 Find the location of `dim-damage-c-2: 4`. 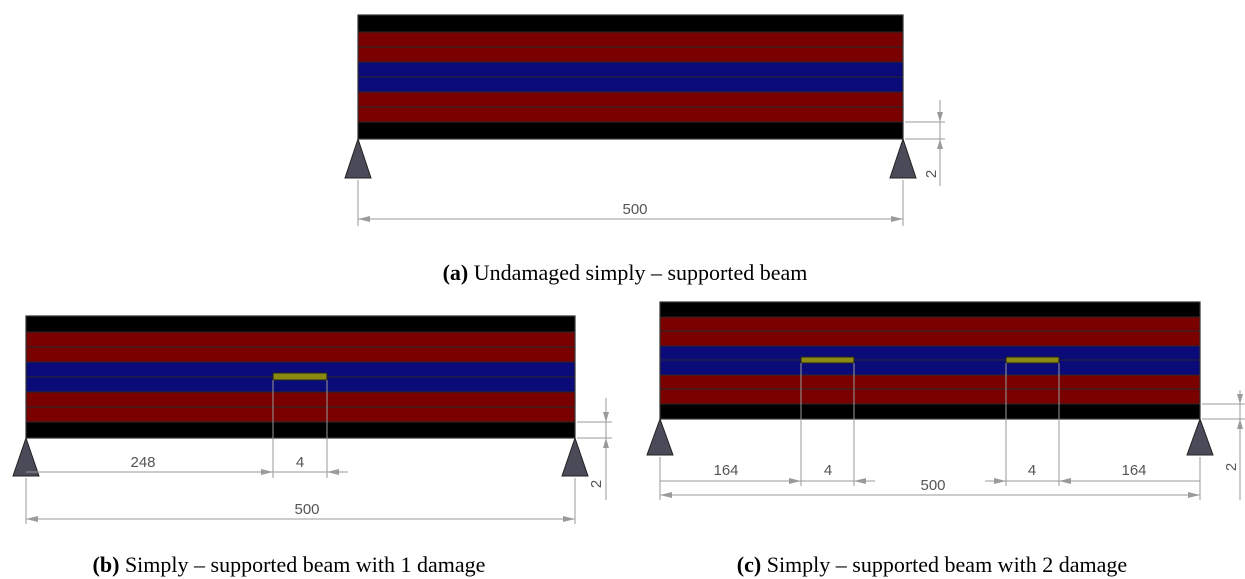

dim-damage-c-2: 4 is located at coordinates (1032, 470).